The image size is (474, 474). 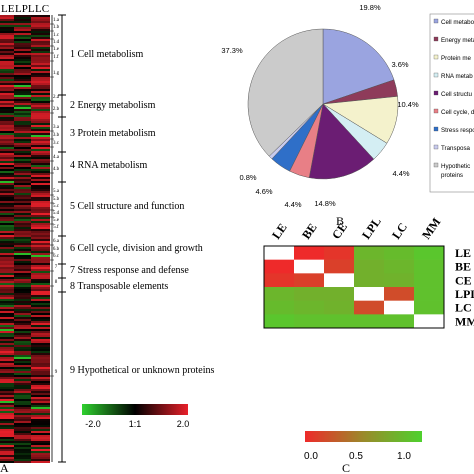 What do you see at coordinates (56, 143) in the screenshot?
I see `subcategory-label: 3.c` at bounding box center [56, 143].